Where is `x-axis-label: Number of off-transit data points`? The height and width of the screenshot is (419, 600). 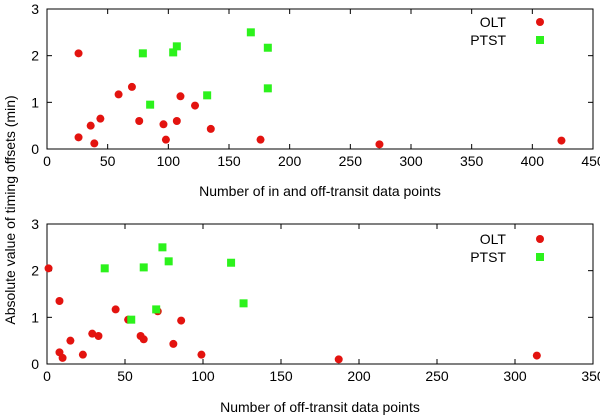 x-axis-label: Number of off-transit data points is located at coordinates (320, 407).